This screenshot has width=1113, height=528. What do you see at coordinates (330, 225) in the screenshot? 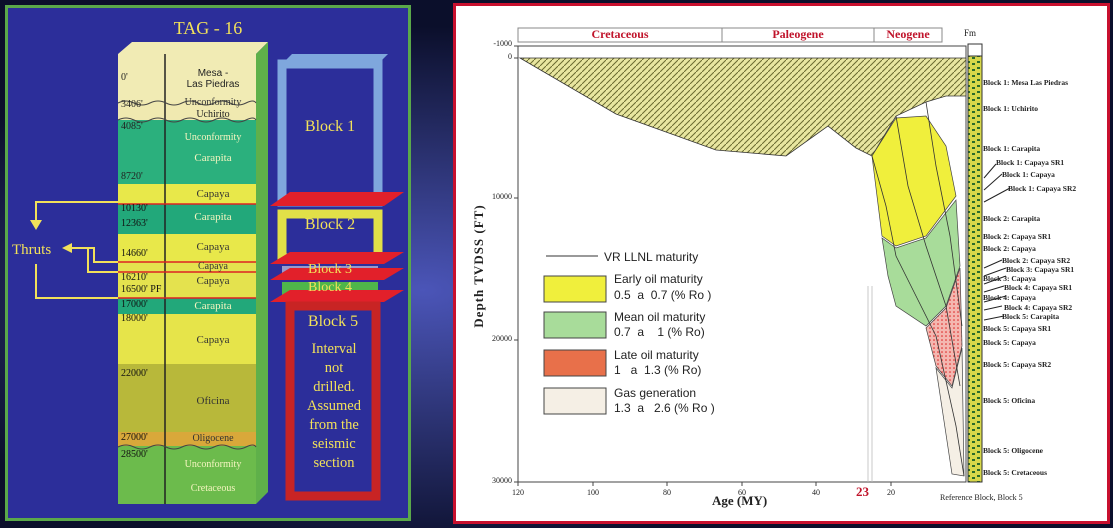
I see `block-label-2: Block 2` at bounding box center [330, 225].